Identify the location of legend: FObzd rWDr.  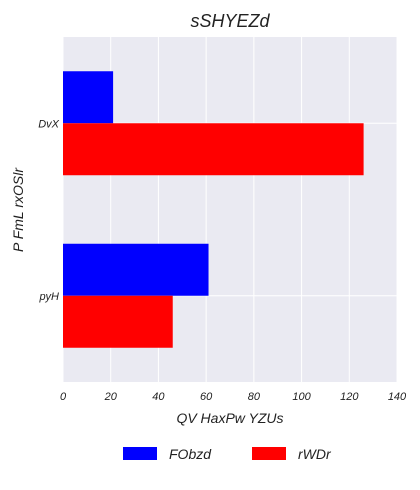
(227, 454).